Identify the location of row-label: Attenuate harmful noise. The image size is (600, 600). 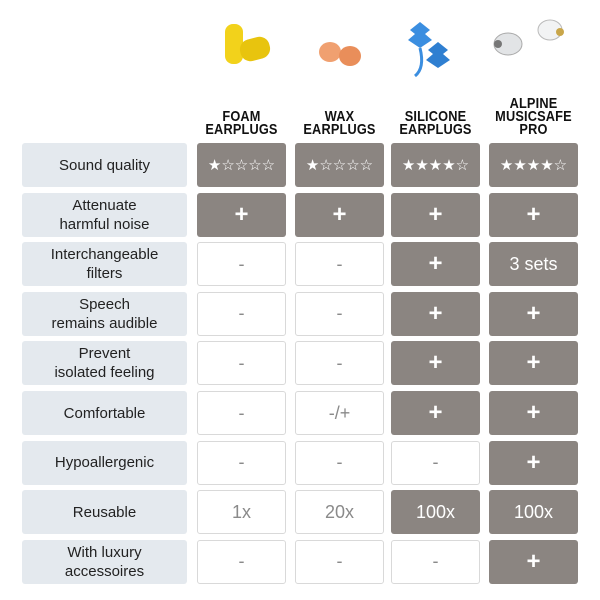
(104, 214).